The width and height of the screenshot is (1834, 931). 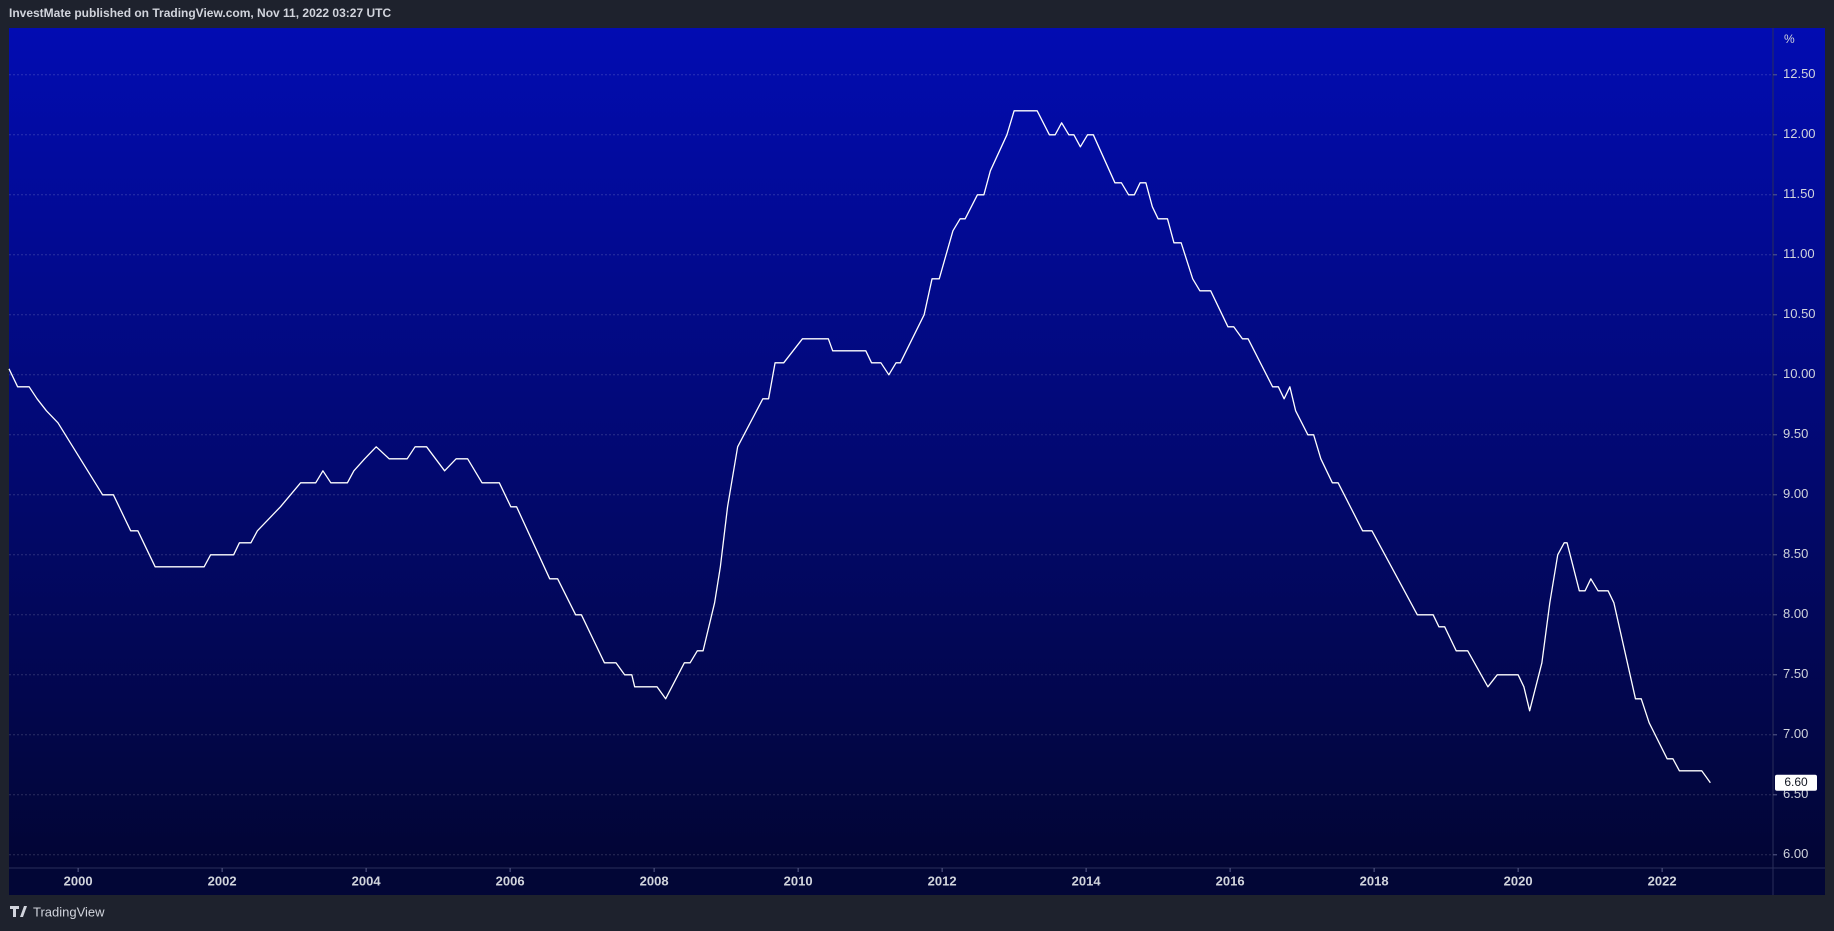 What do you see at coordinates (1799, 193) in the screenshot?
I see `y-tick-label: 11.50` at bounding box center [1799, 193].